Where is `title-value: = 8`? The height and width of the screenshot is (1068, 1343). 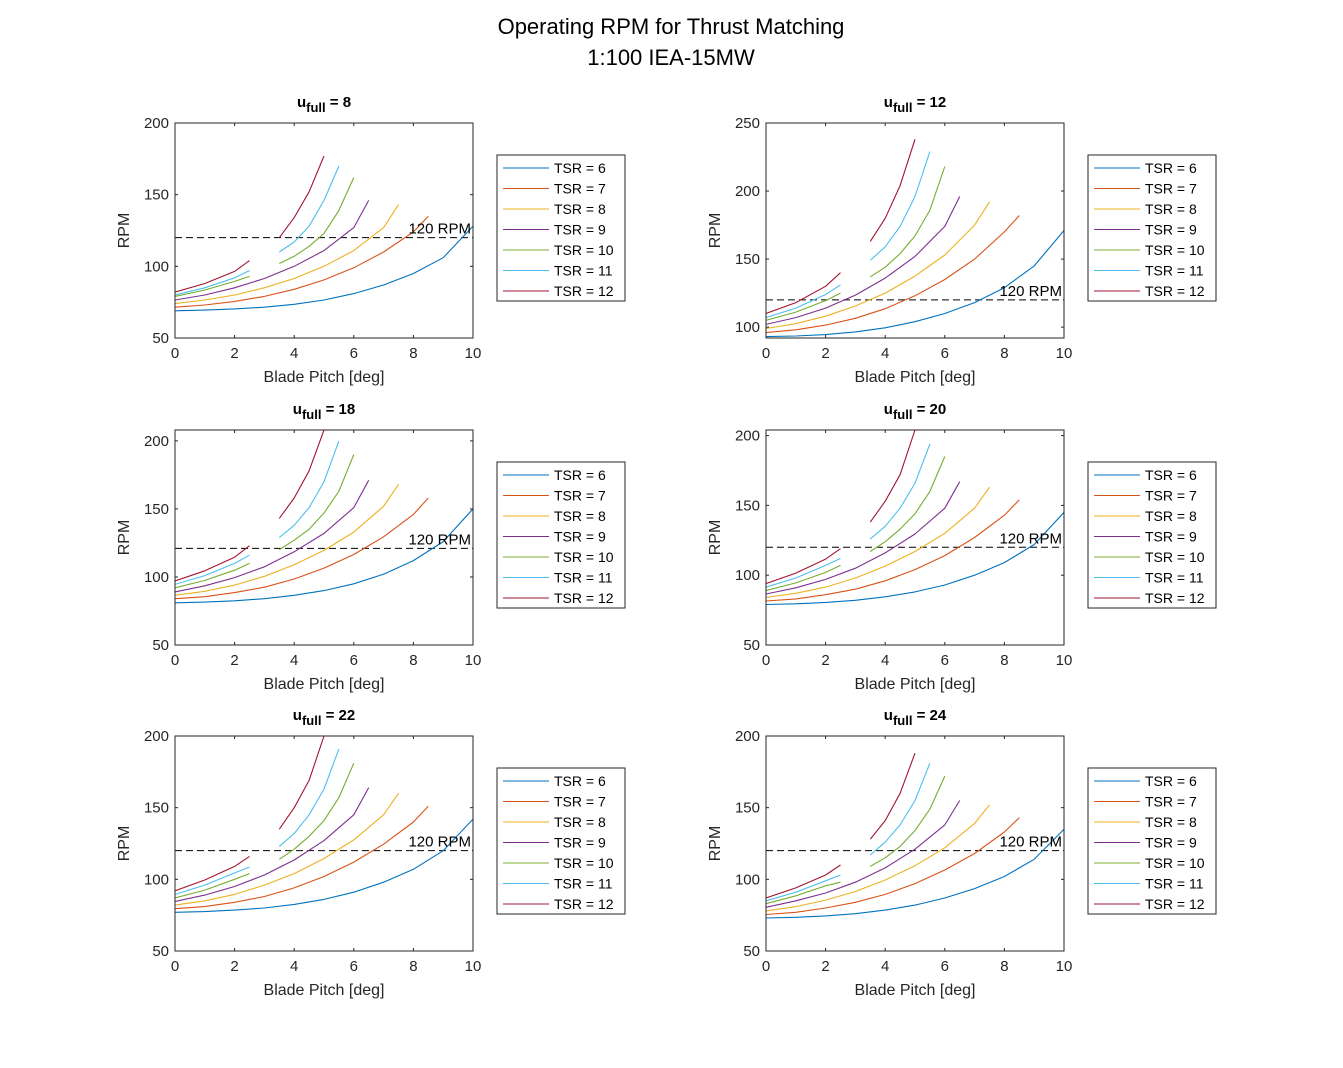
title-value: = 8 is located at coordinates (338, 102).